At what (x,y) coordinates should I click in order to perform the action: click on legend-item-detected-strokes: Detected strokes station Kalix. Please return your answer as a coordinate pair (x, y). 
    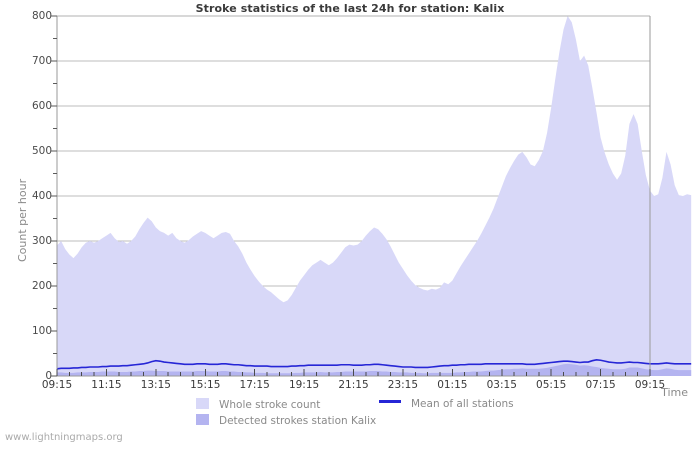
    Looking at the image, I should click on (286, 420).